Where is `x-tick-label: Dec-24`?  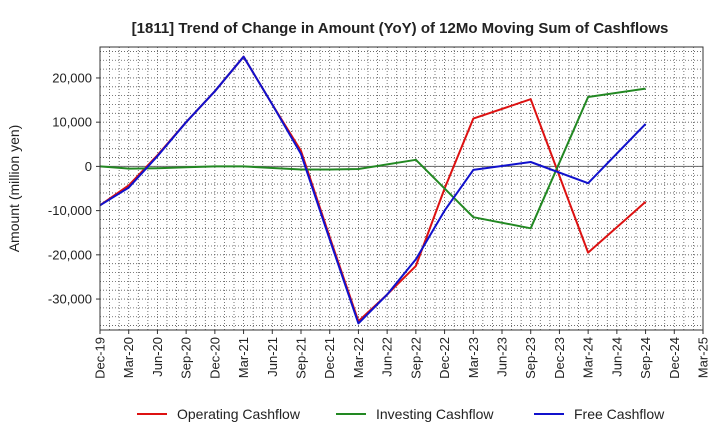 x-tick-label: Dec-24 is located at coordinates (674, 358).